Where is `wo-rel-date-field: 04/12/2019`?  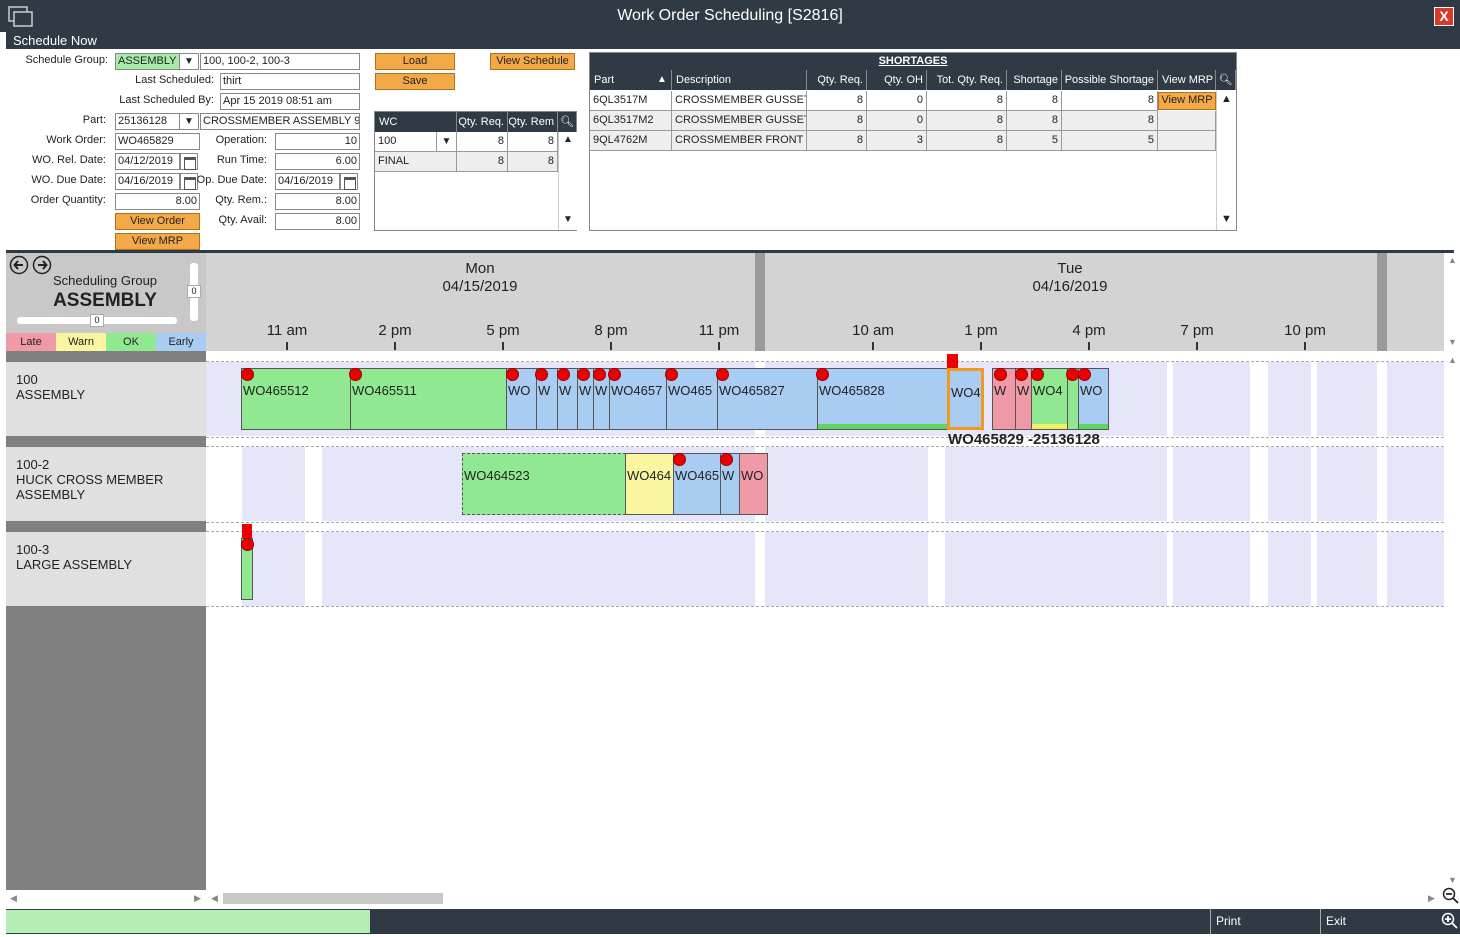 wo-rel-date-field: 04/12/2019 is located at coordinates (147, 161).